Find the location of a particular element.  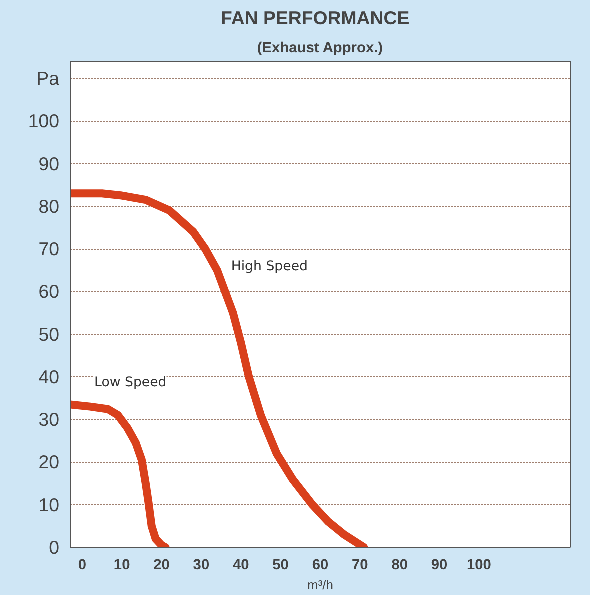

series-label: High Speed is located at coordinates (269, 266).